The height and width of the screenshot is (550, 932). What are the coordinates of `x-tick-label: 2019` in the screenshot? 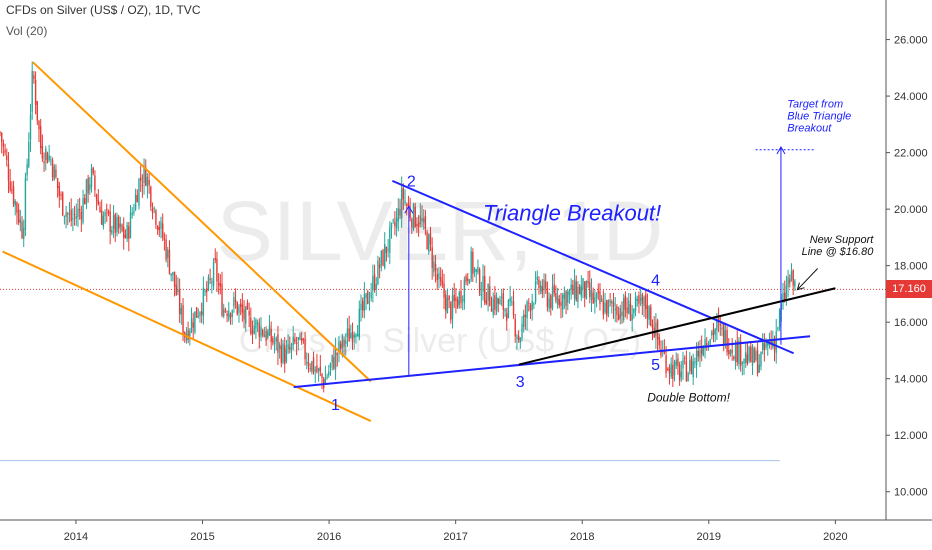 It's located at (709, 537).